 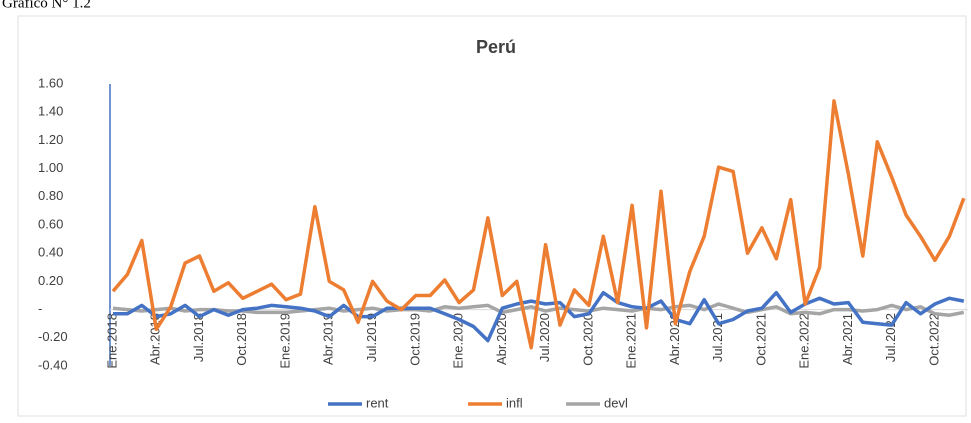 What do you see at coordinates (377, 402) in the screenshot?
I see `legend-label: rent` at bounding box center [377, 402].